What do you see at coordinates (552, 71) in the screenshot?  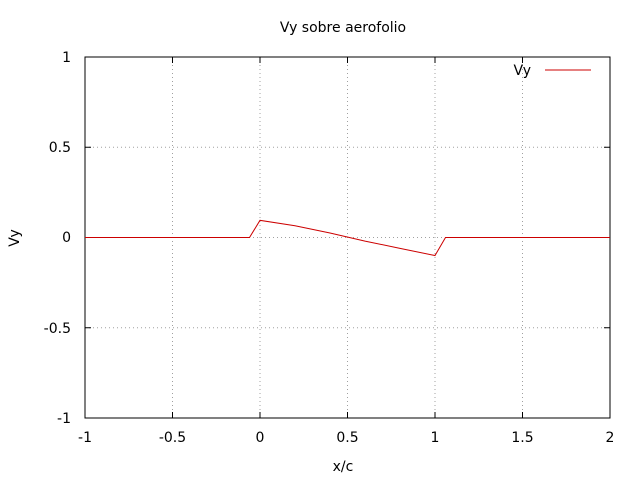 I see `legend: Vy` at bounding box center [552, 71].